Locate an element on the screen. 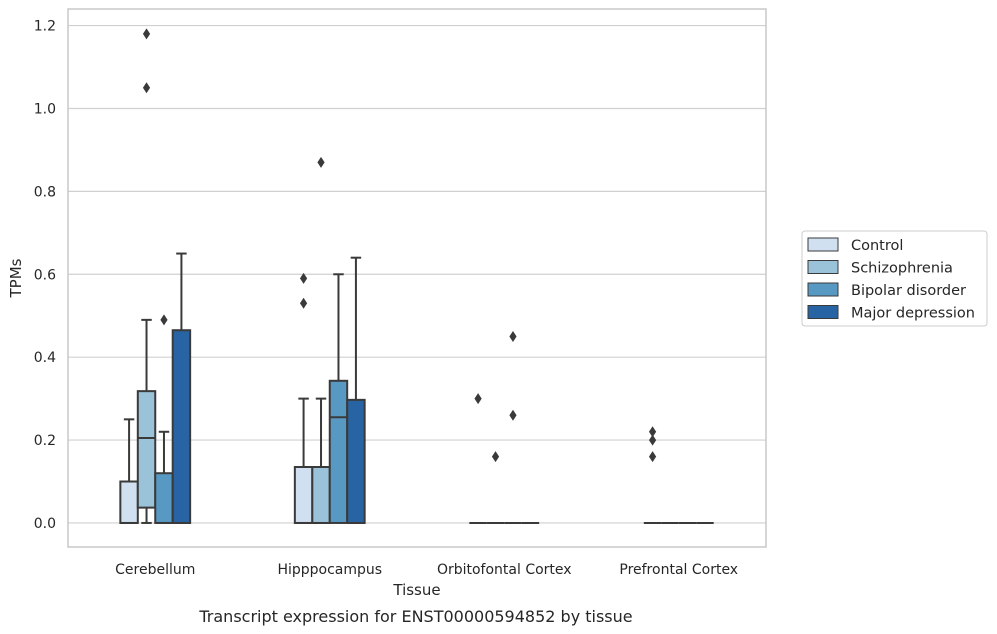  y-tick-label-4: 0.8 is located at coordinates (45, 192).